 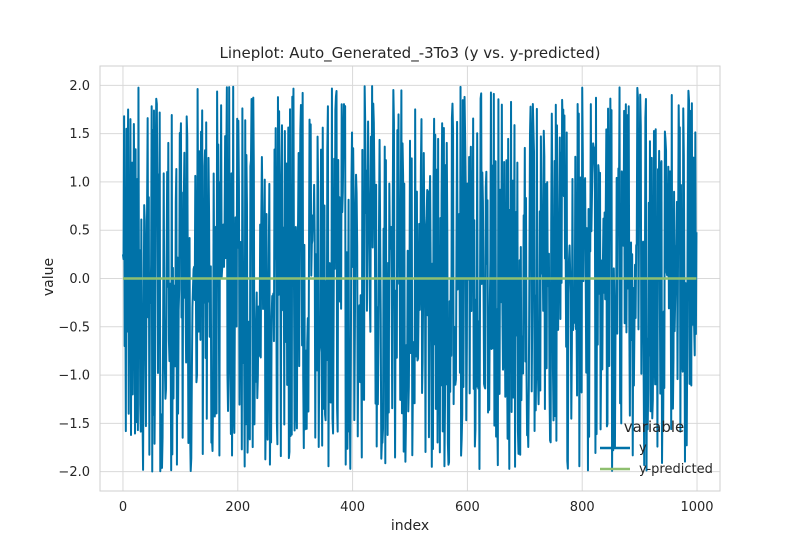 I want to click on y-tick-label: 2.0, so click(x=79, y=86).